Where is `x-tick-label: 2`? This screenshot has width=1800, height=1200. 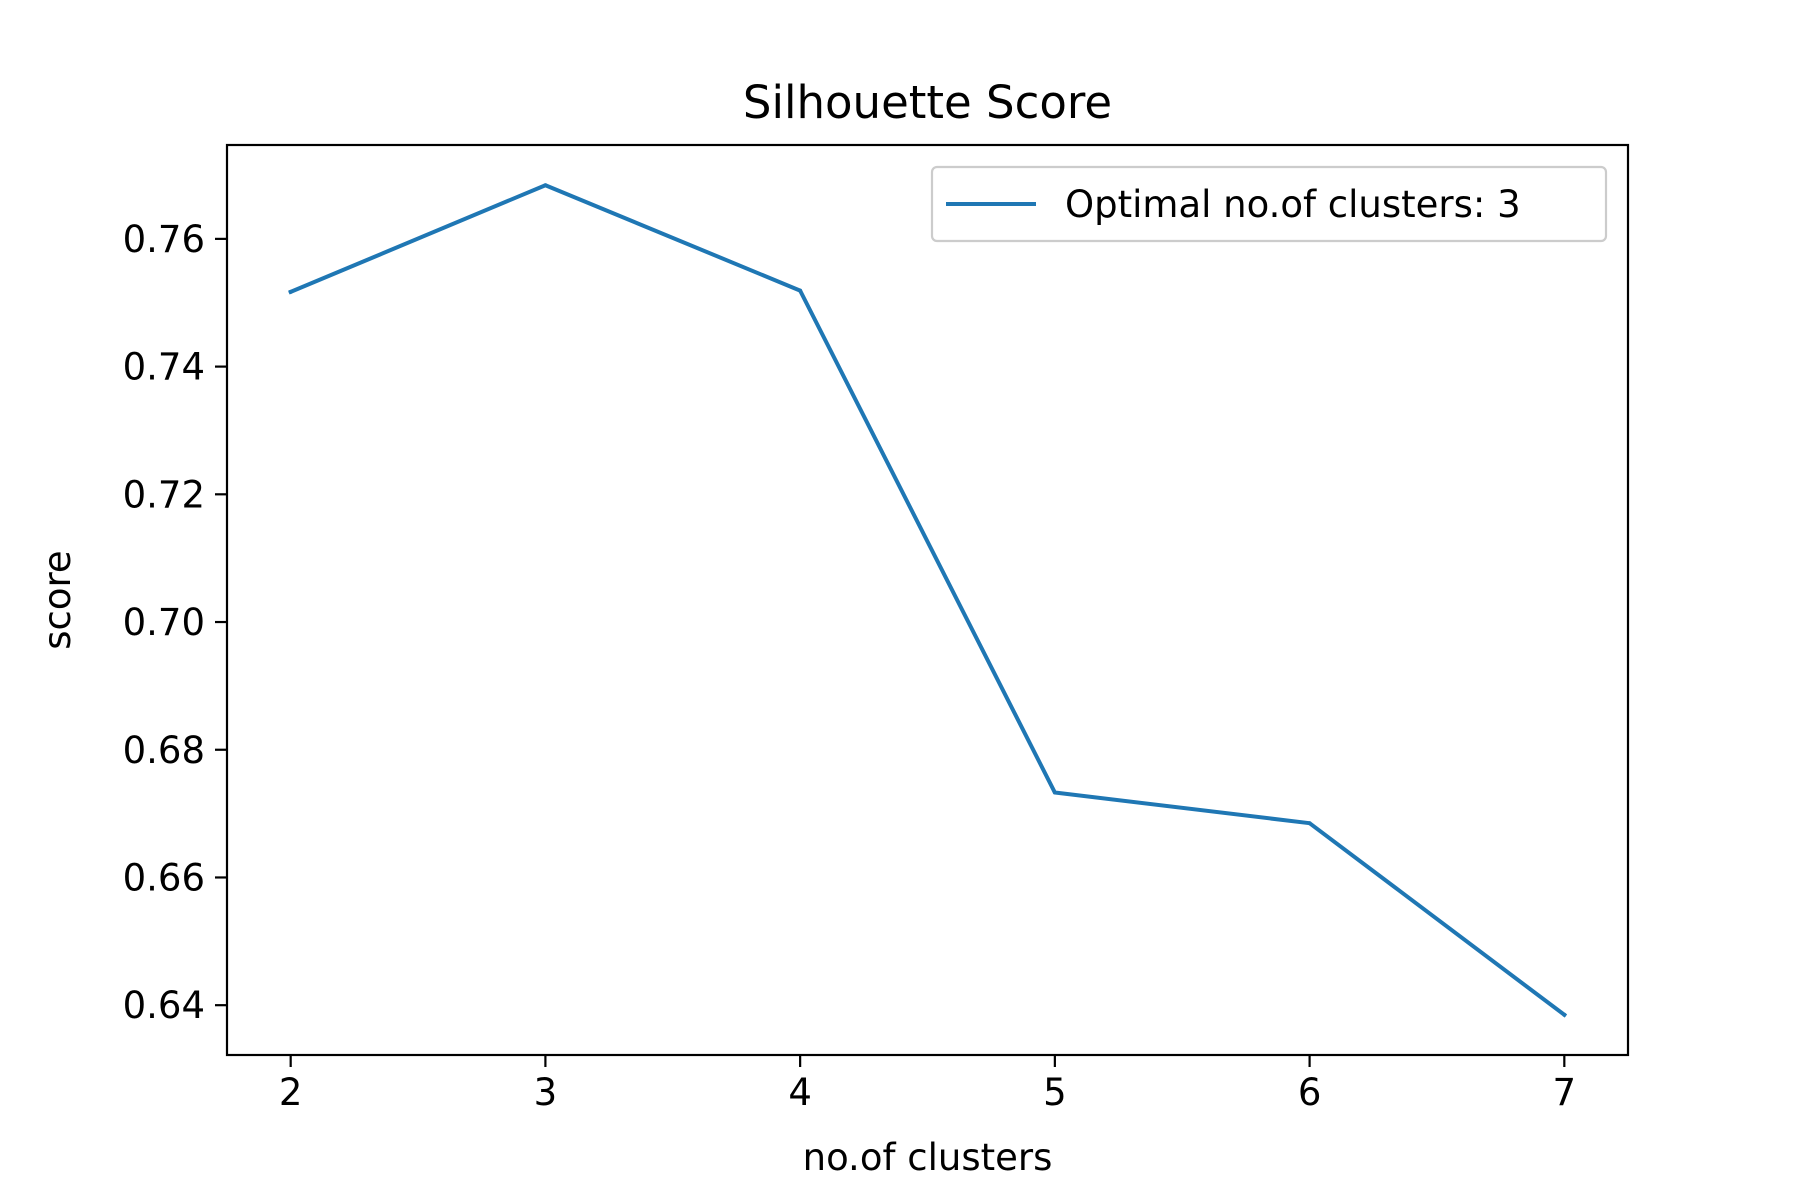 x-tick-label: 2 is located at coordinates (291, 1092).